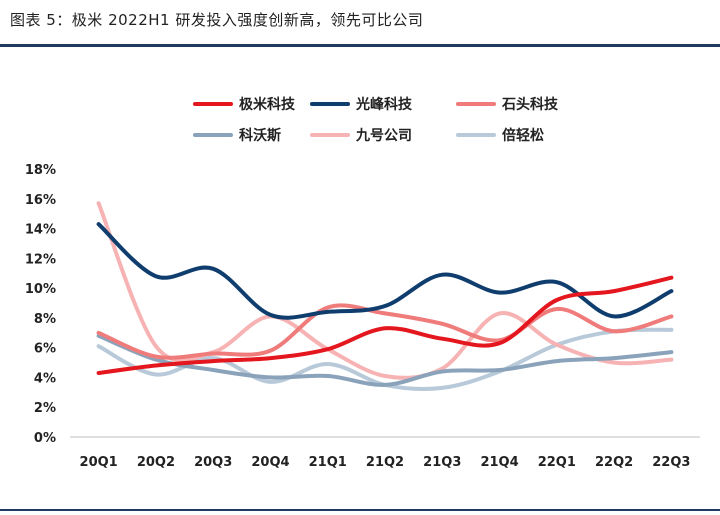 Image resolution: width=720 pixels, height=515 pixels. Describe the element at coordinates (385, 462) in the screenshot. I see `x-tick-label: 21Q2` at that location.